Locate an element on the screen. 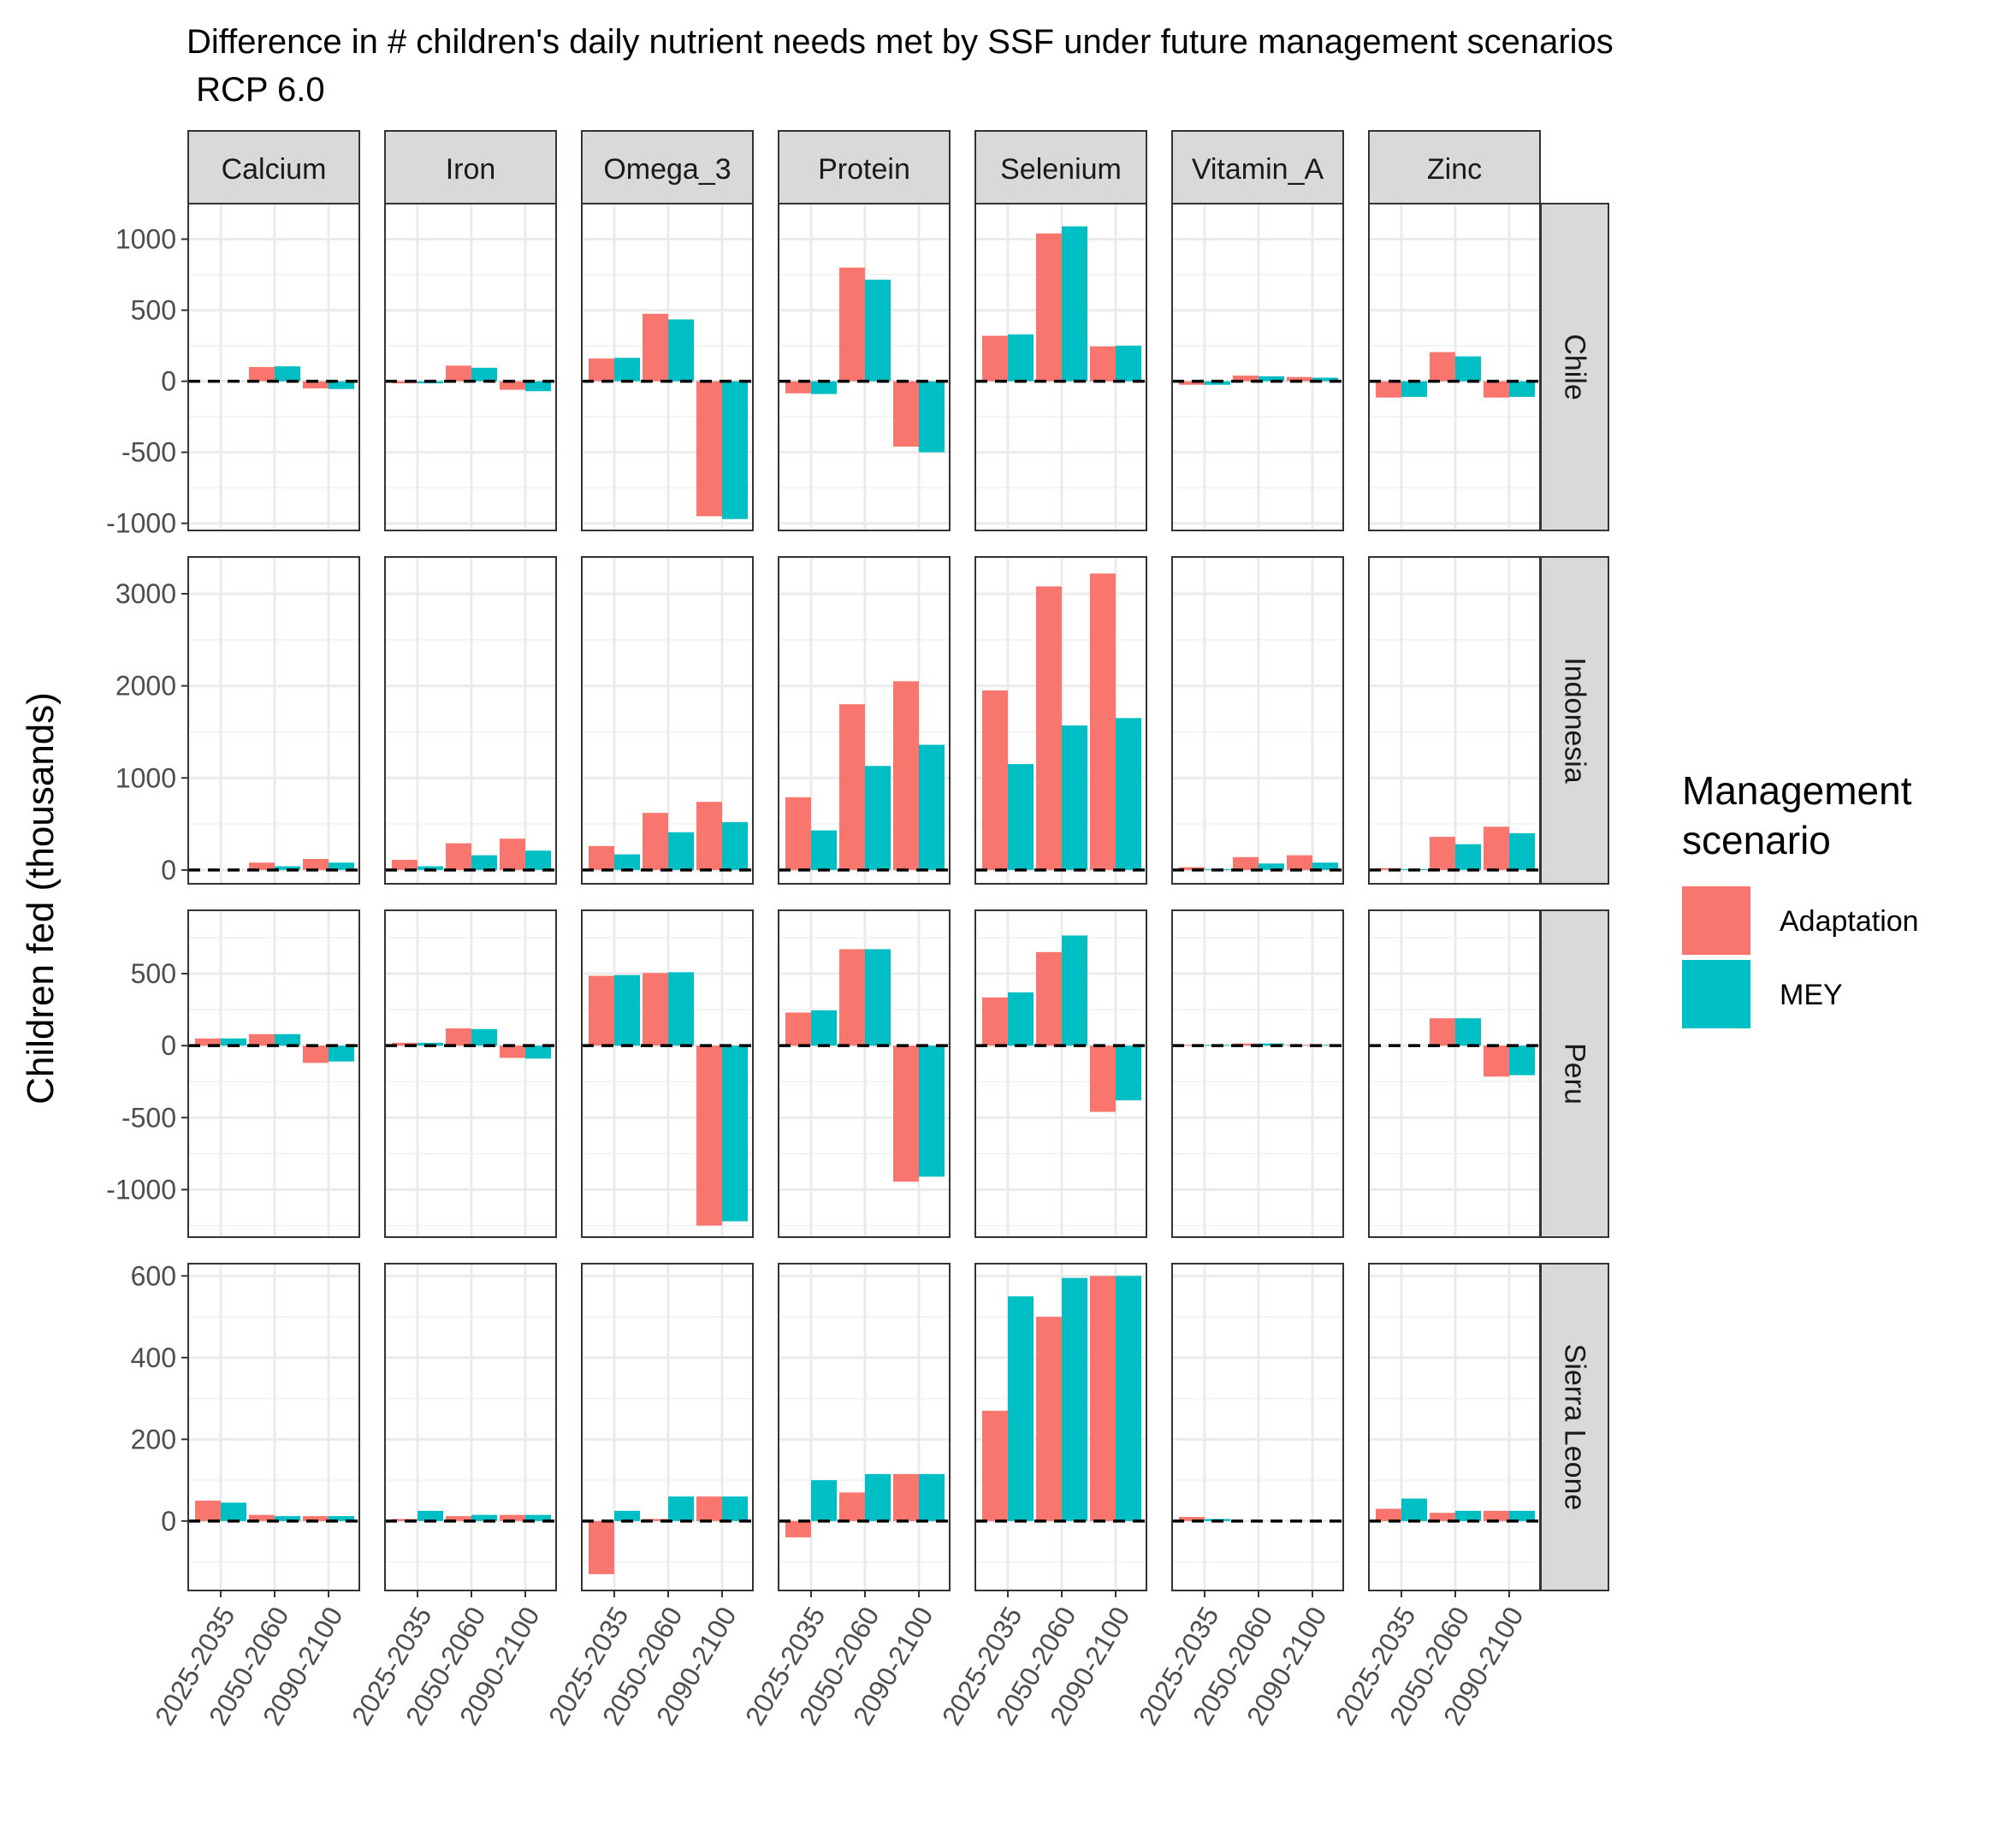 This screenshot has height=1848, width=2002. panel-chile-zinc is located at coordinates (1454, 367).